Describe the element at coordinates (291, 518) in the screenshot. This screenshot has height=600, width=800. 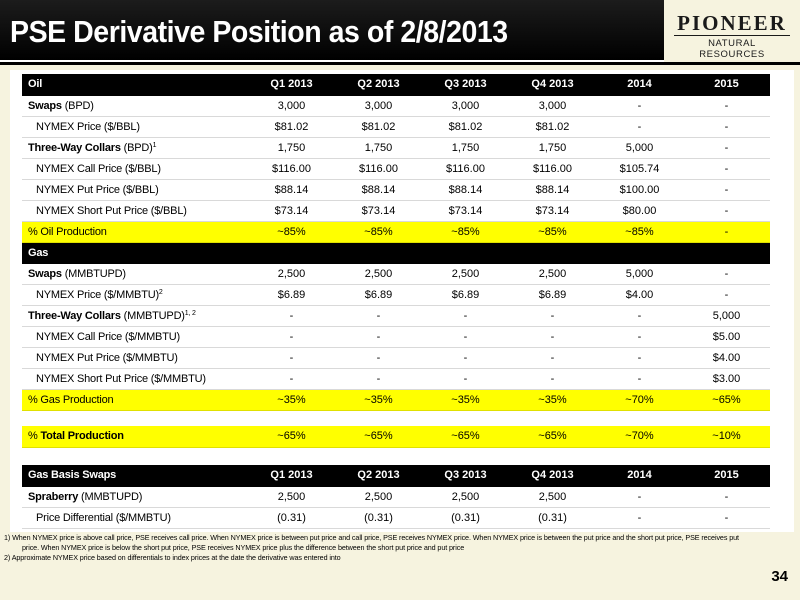
I see `table-cell: (0.31)` at that location.